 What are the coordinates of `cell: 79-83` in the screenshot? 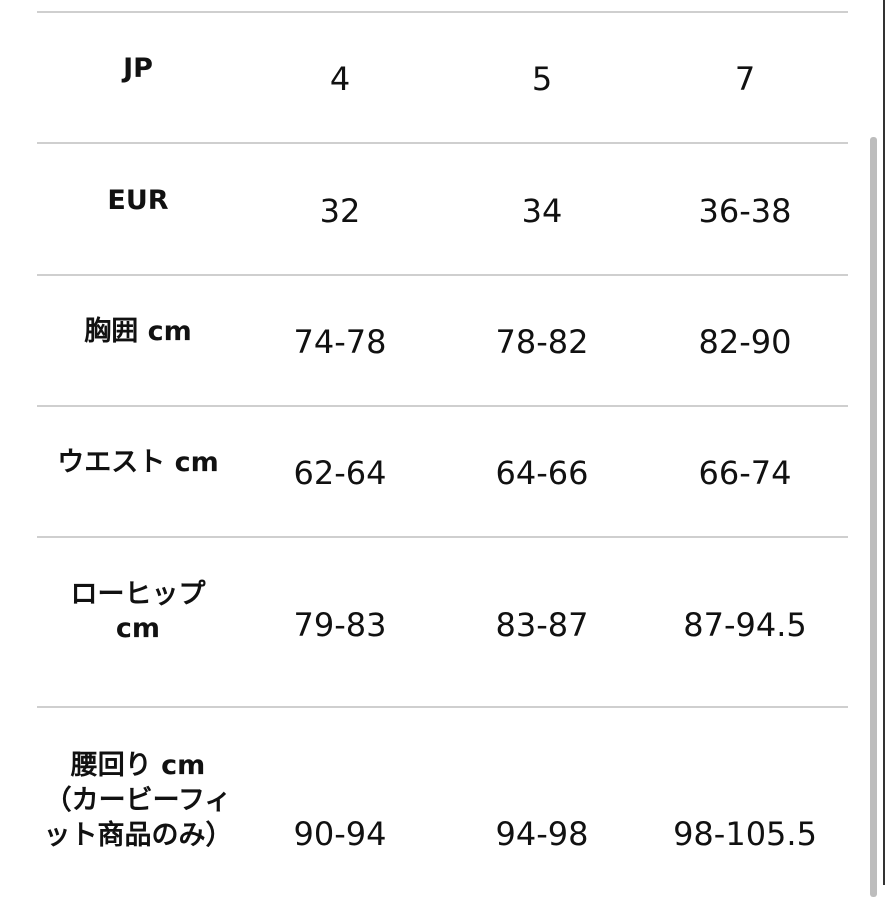 It's located at (340, 625).